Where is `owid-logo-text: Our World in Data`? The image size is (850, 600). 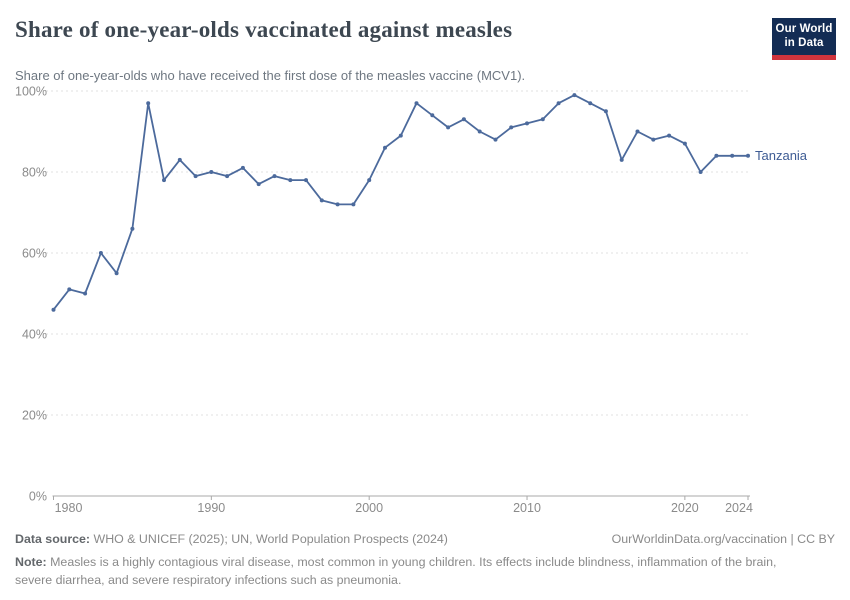
owid-logo-text: Our World in Data is located at coordinates (804, 36).